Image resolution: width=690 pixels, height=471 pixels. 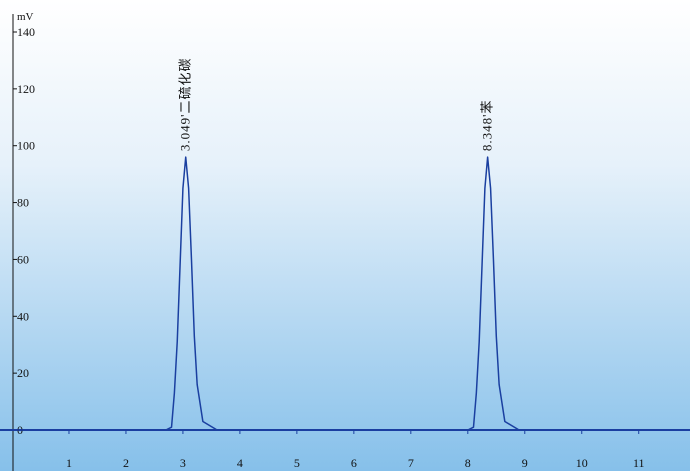 I want to click on y-tick-label: 100, so click(x=26, y=146).